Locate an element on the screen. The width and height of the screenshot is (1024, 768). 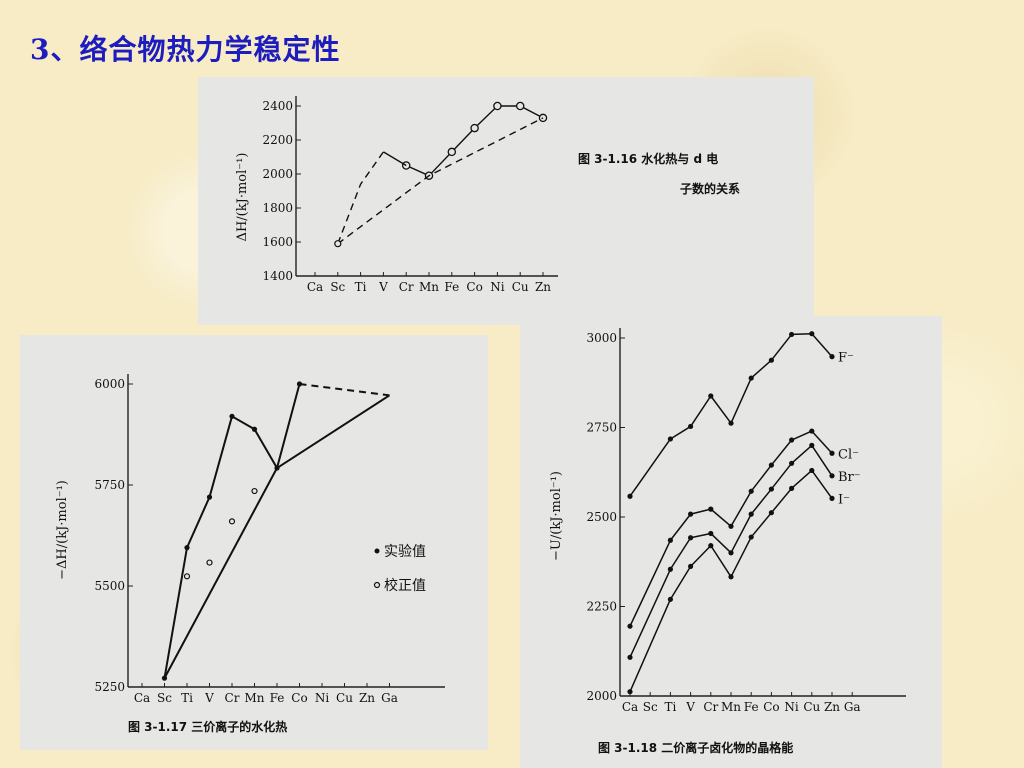
y-tick-label: 2750 is located at coordinates (601, 428).